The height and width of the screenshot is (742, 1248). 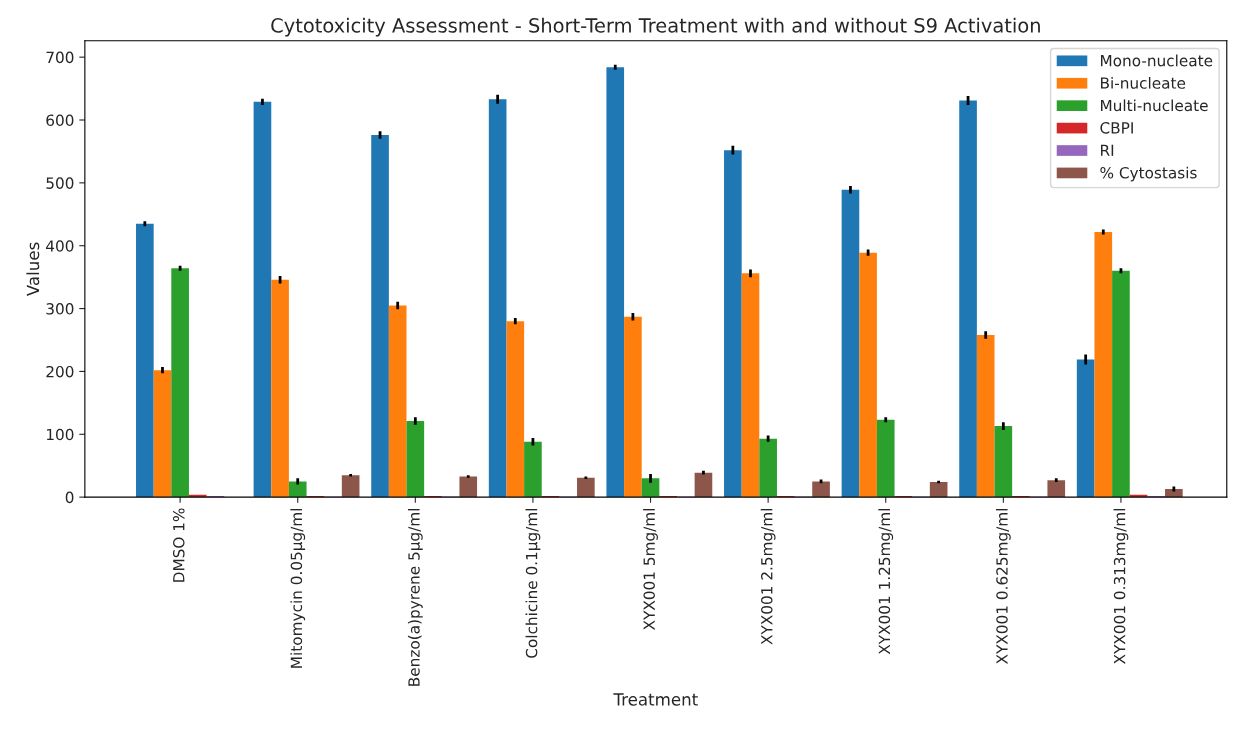 I want to click on x-tick-label: XYX001 2.5mg/ml, so click(x=768, y=576).